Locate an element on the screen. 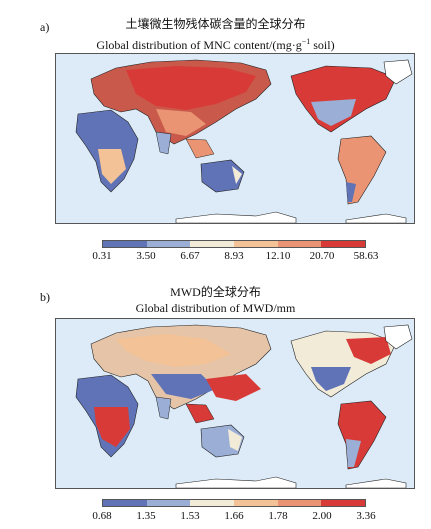 The height and width of the screenshot is (529, 431). legend-tick-a: 8.93 is located at coordinates (234, 256).